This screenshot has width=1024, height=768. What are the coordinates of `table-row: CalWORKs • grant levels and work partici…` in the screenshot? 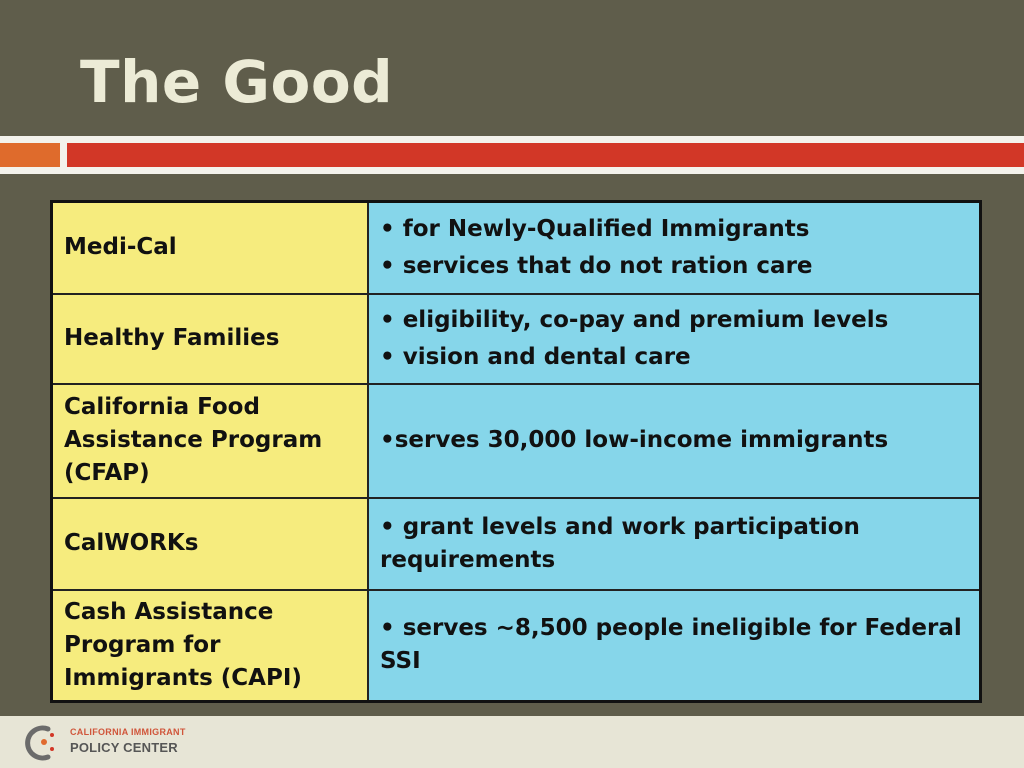 It's located at (516, 543).